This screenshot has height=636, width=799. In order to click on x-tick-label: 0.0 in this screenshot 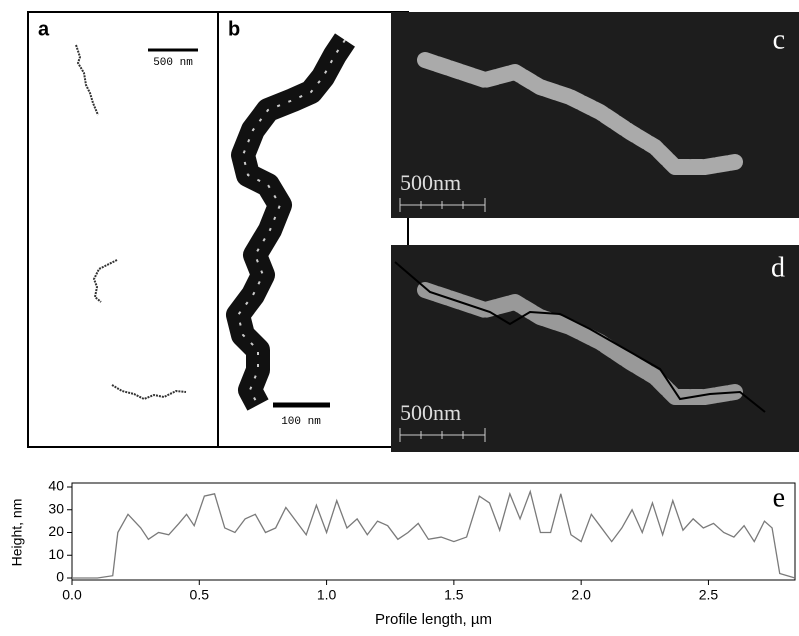, I will do `click(72, 595)`.